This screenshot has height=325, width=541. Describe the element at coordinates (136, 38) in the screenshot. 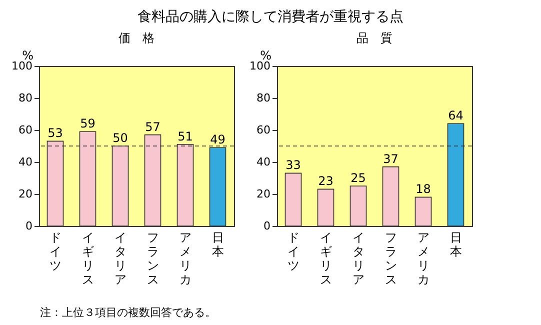

I see `chart-subtitle: 価 格` at that location.